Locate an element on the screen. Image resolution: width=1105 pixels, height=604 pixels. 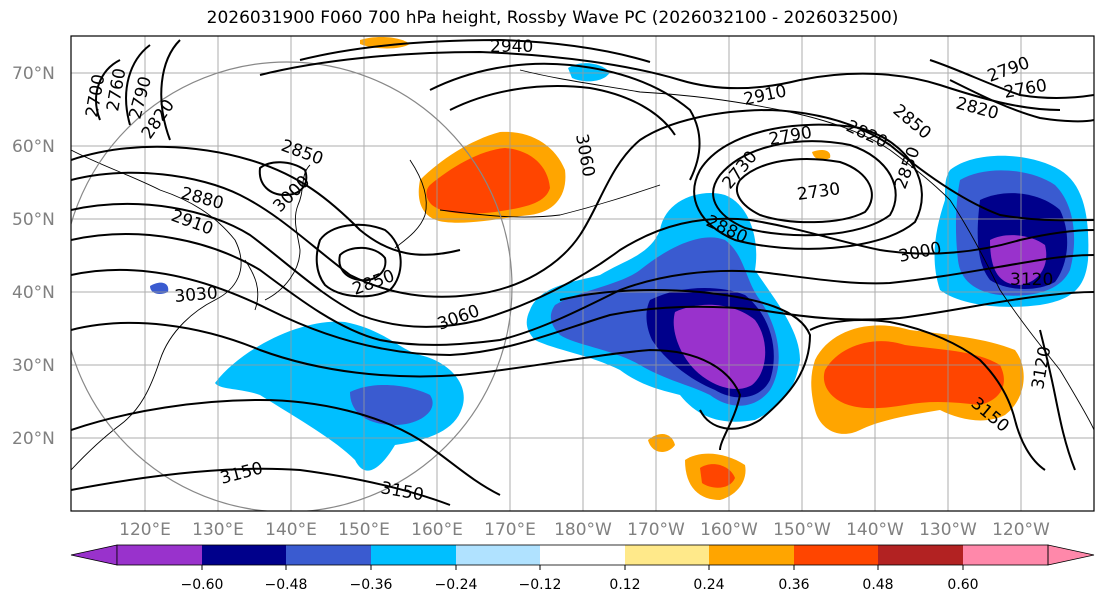
colorbar-extend-low is located at coordinates (94, 555).